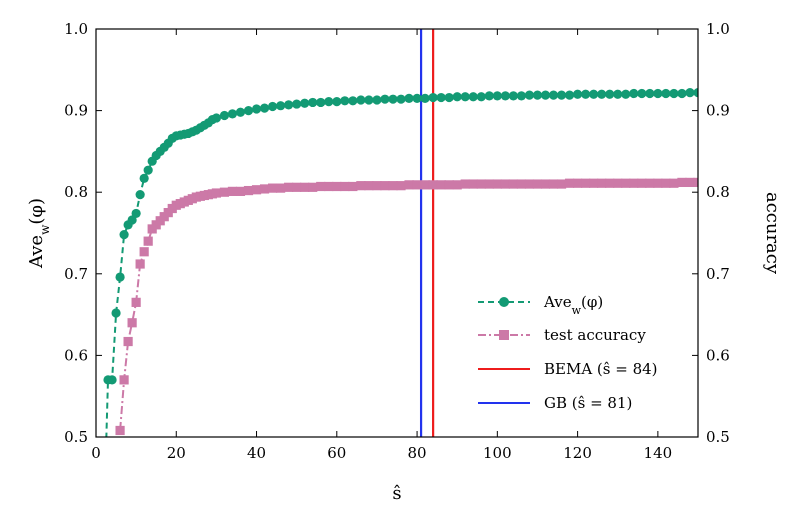  I want to click on y-tick-label-right: 0.8, so click(718, 192).